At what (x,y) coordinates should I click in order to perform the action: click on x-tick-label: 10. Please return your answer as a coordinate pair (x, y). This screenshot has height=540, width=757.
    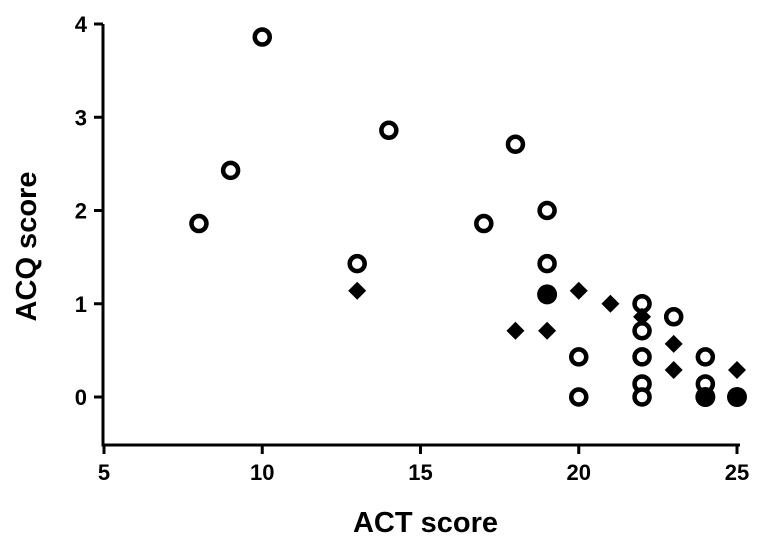
    Looking at the image, I should click on (262, 472).